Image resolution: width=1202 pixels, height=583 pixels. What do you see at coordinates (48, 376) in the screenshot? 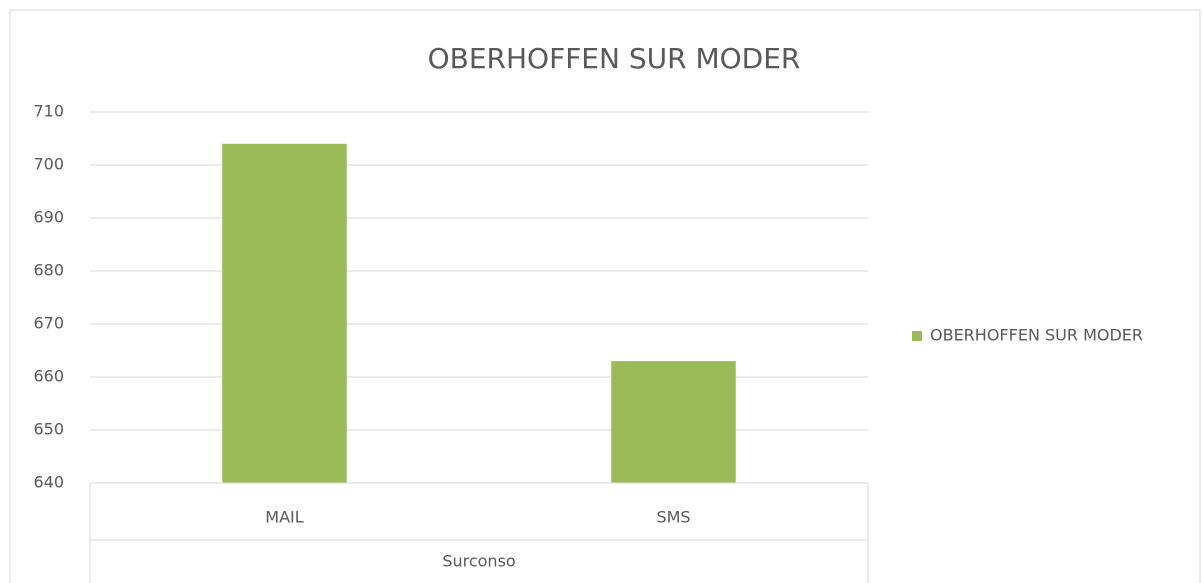
I see `y-tick-label: 660` at bounding box center [48, 376].